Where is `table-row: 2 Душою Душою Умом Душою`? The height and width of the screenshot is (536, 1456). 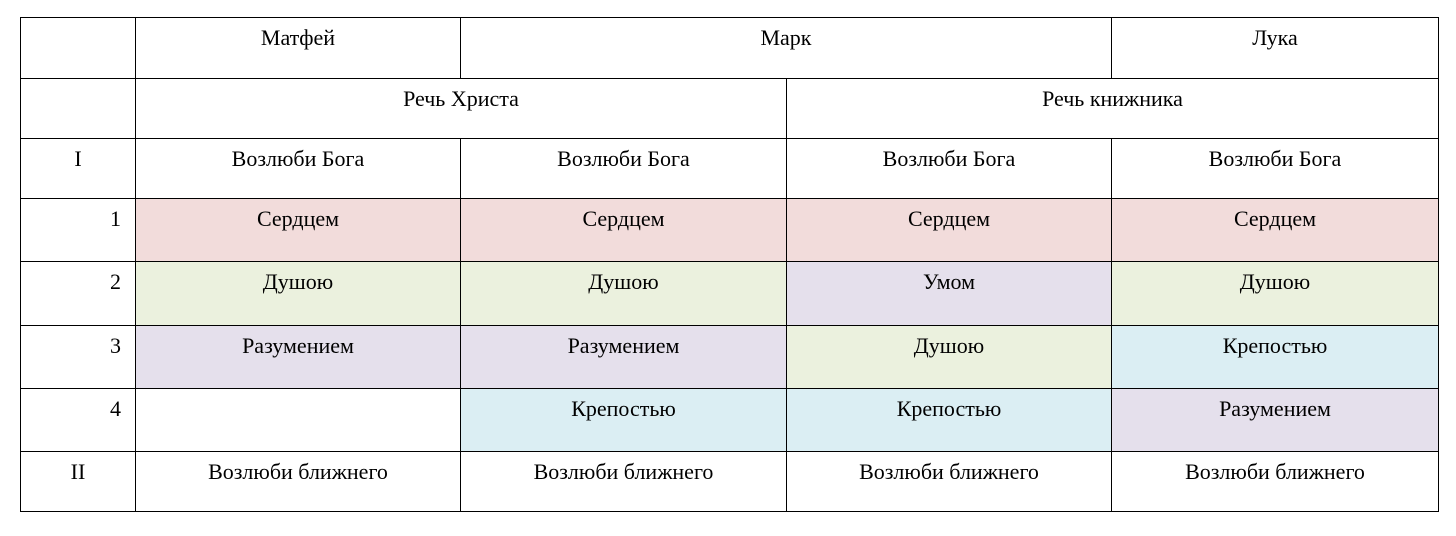
table-row: 2 Душою Душою Умом Душою is located at coordinates (729, 293).